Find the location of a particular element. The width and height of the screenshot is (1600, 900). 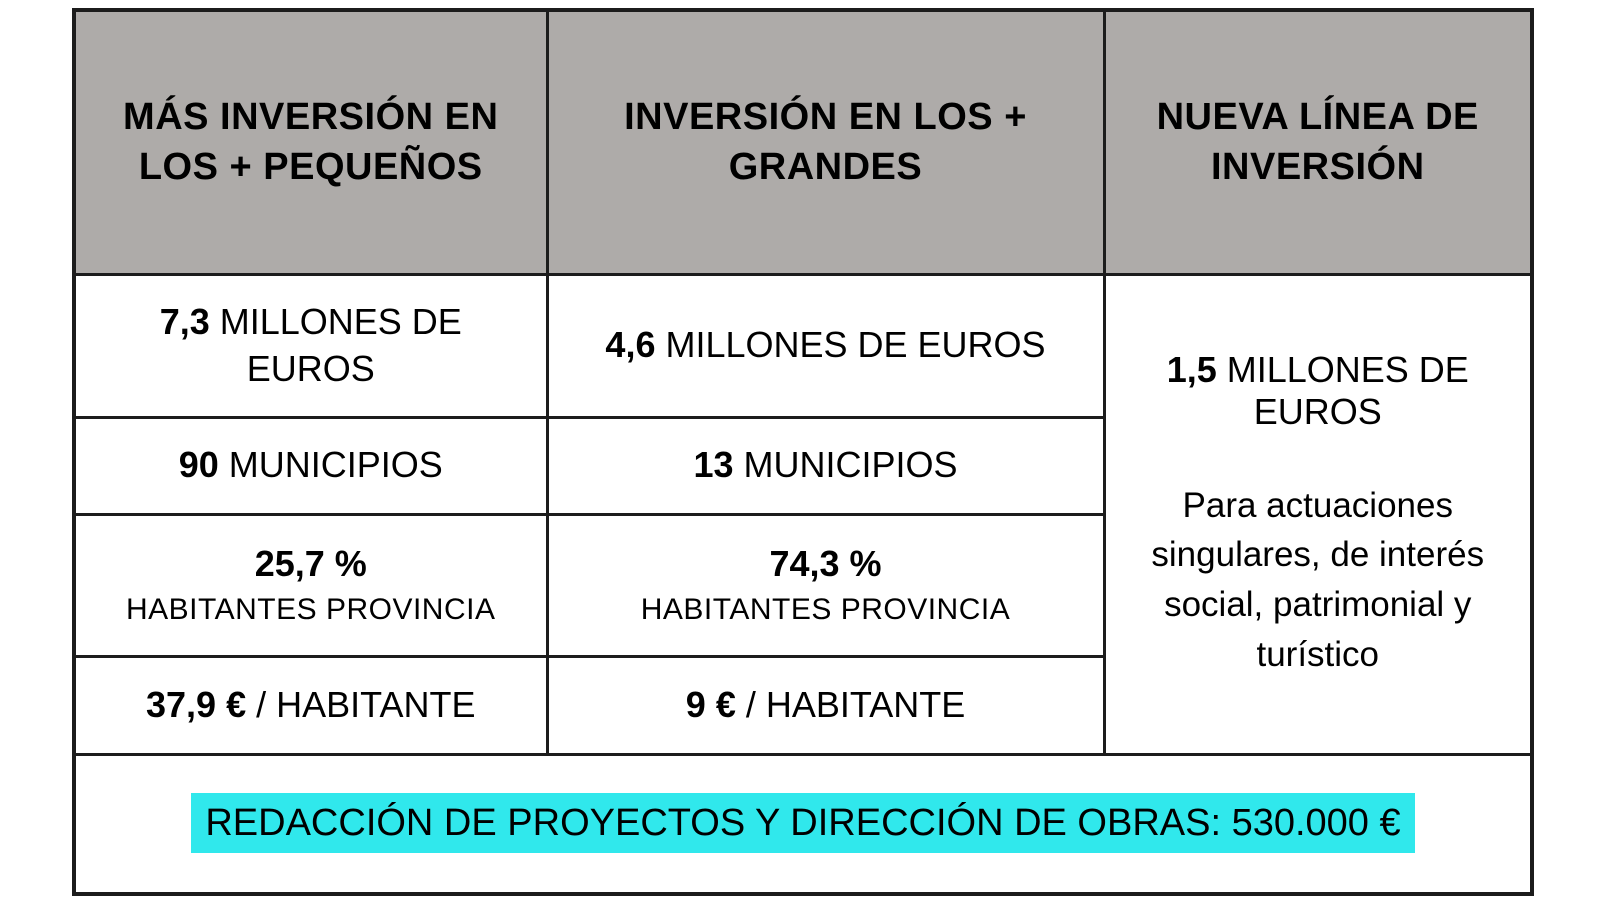

header-mas-inversion-pequenos: MÁS INVERSIÓN EN LOS + PEQUEÑOS is located at coordinates (310, 142).